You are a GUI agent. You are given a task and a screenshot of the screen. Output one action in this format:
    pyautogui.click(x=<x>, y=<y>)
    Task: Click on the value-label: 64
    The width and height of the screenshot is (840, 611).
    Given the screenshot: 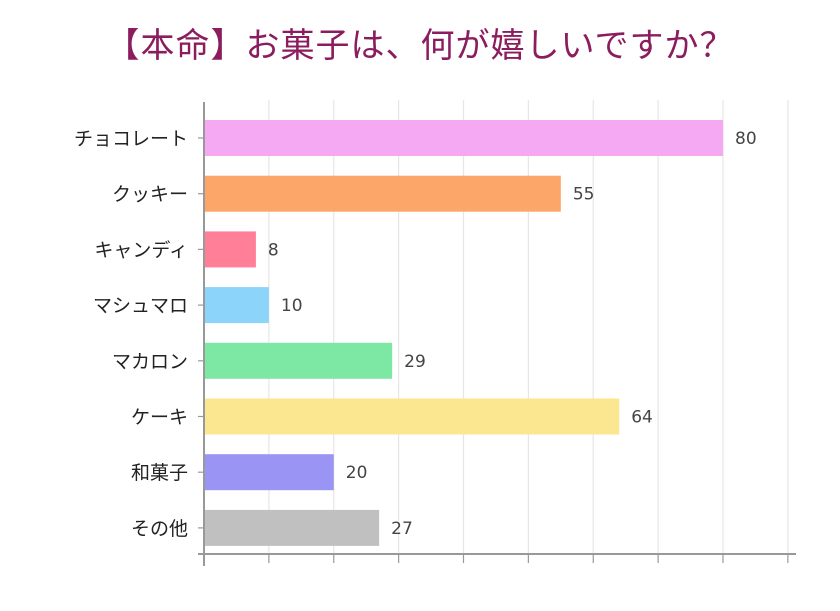 What is the action you would take?
    pyautogui.click(x=642, y=418)
    